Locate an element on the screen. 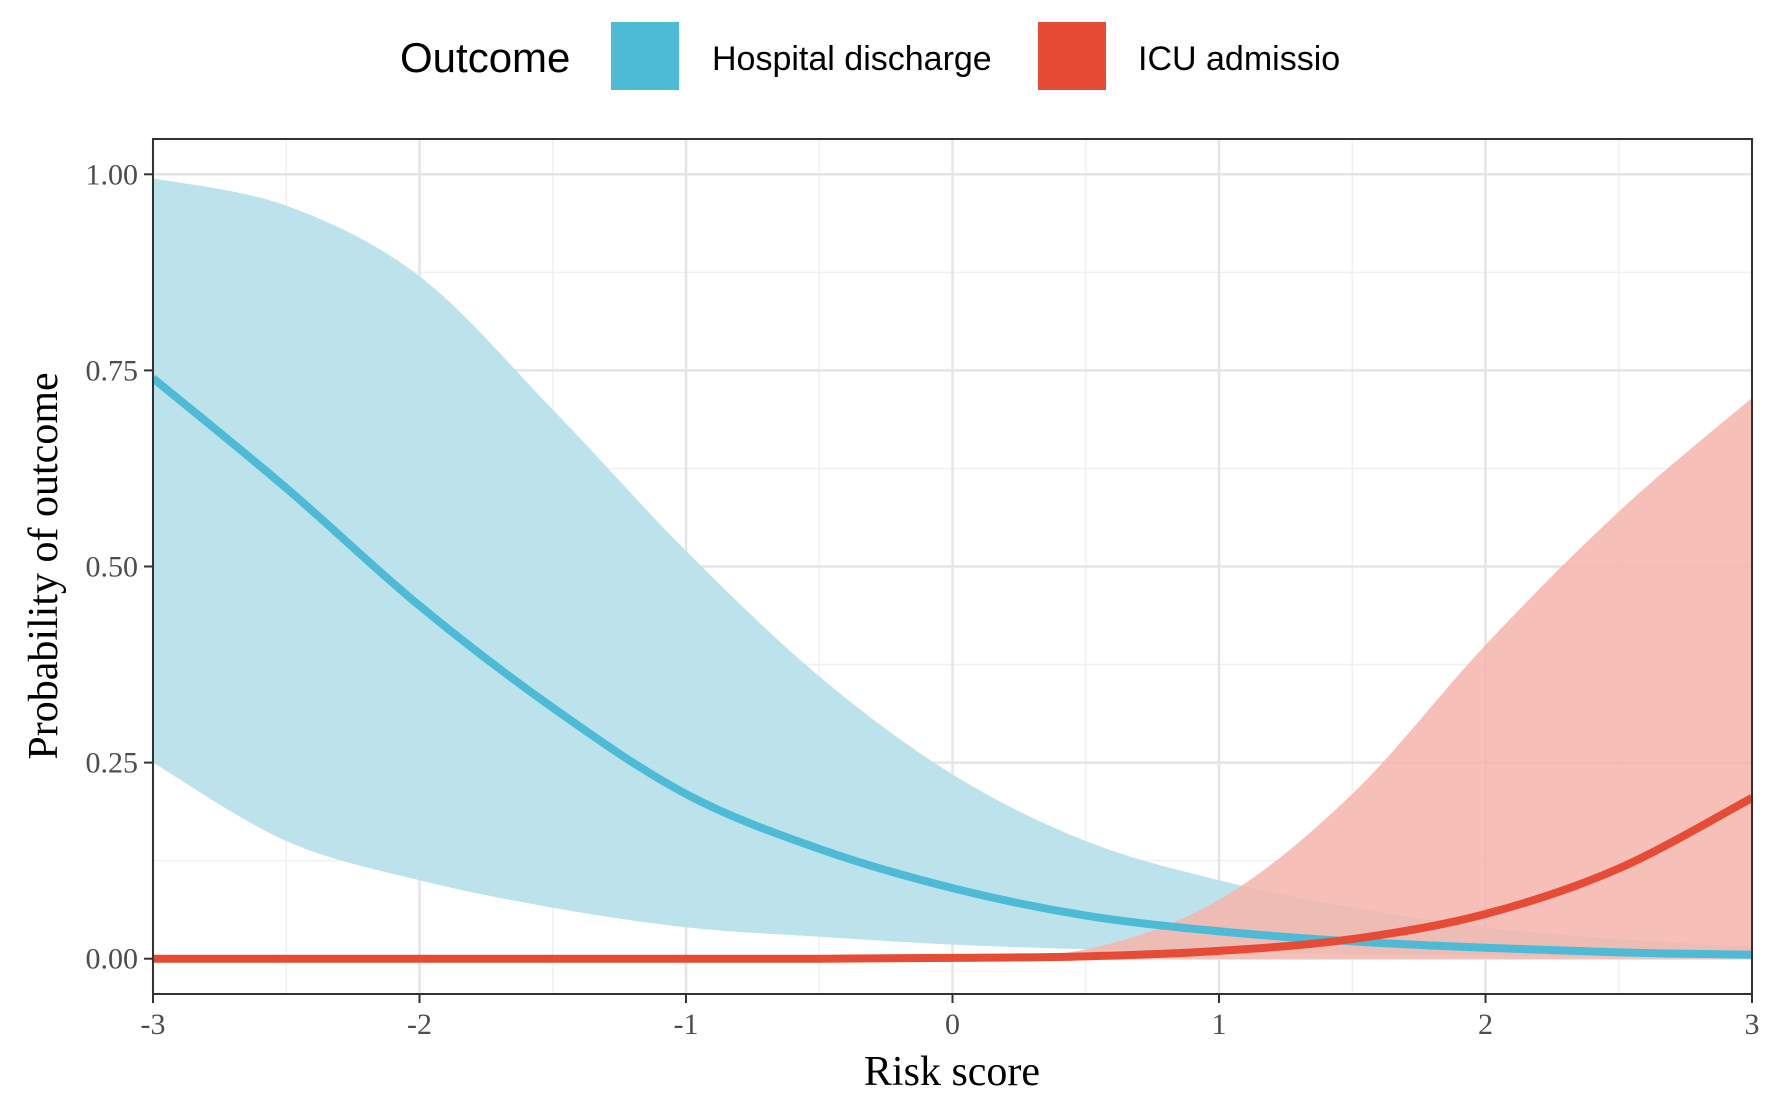  x-tick-label: -2 is located at coordinates (419, 1024).